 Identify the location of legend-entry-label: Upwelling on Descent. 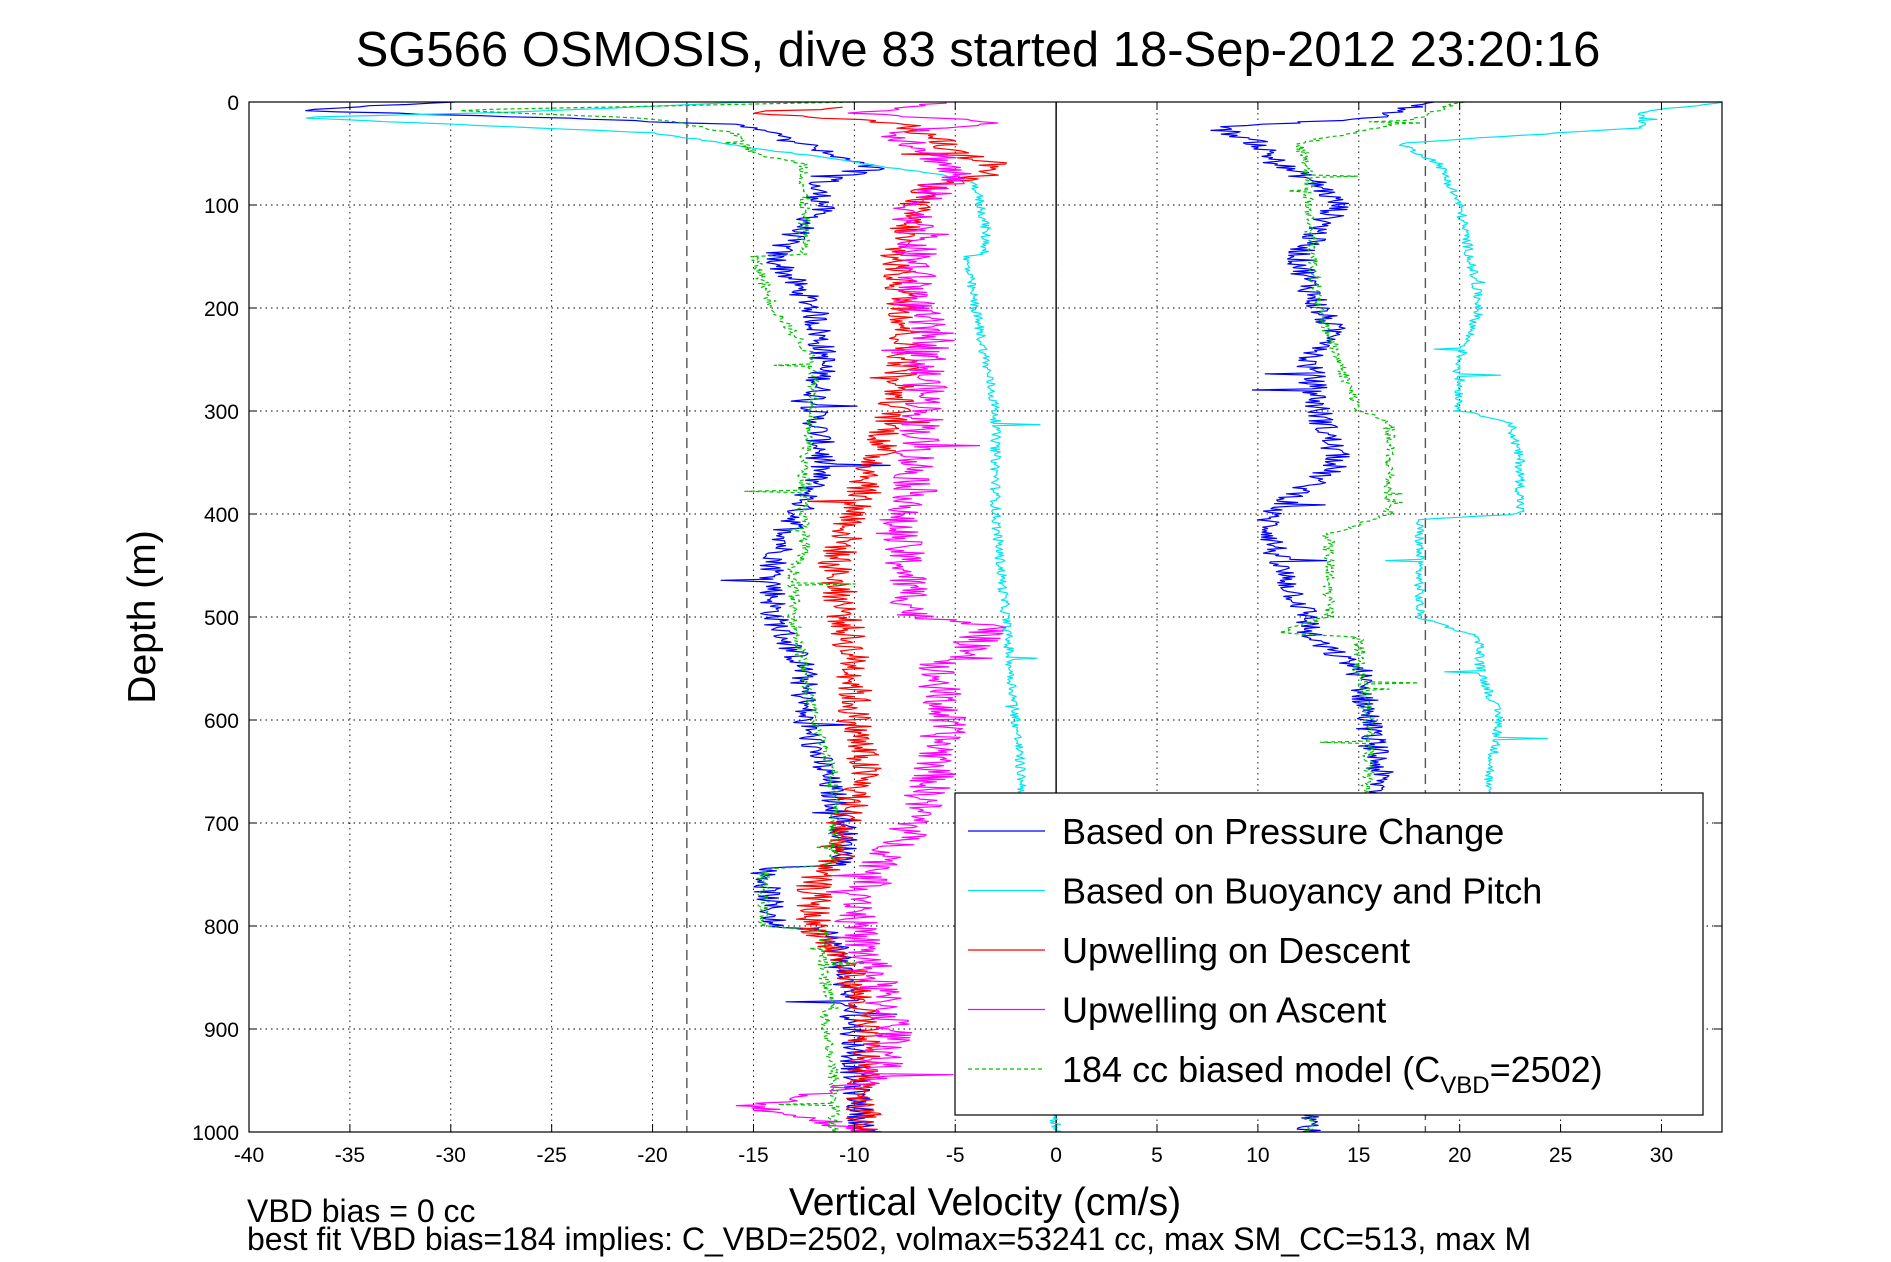
(1236, 950).